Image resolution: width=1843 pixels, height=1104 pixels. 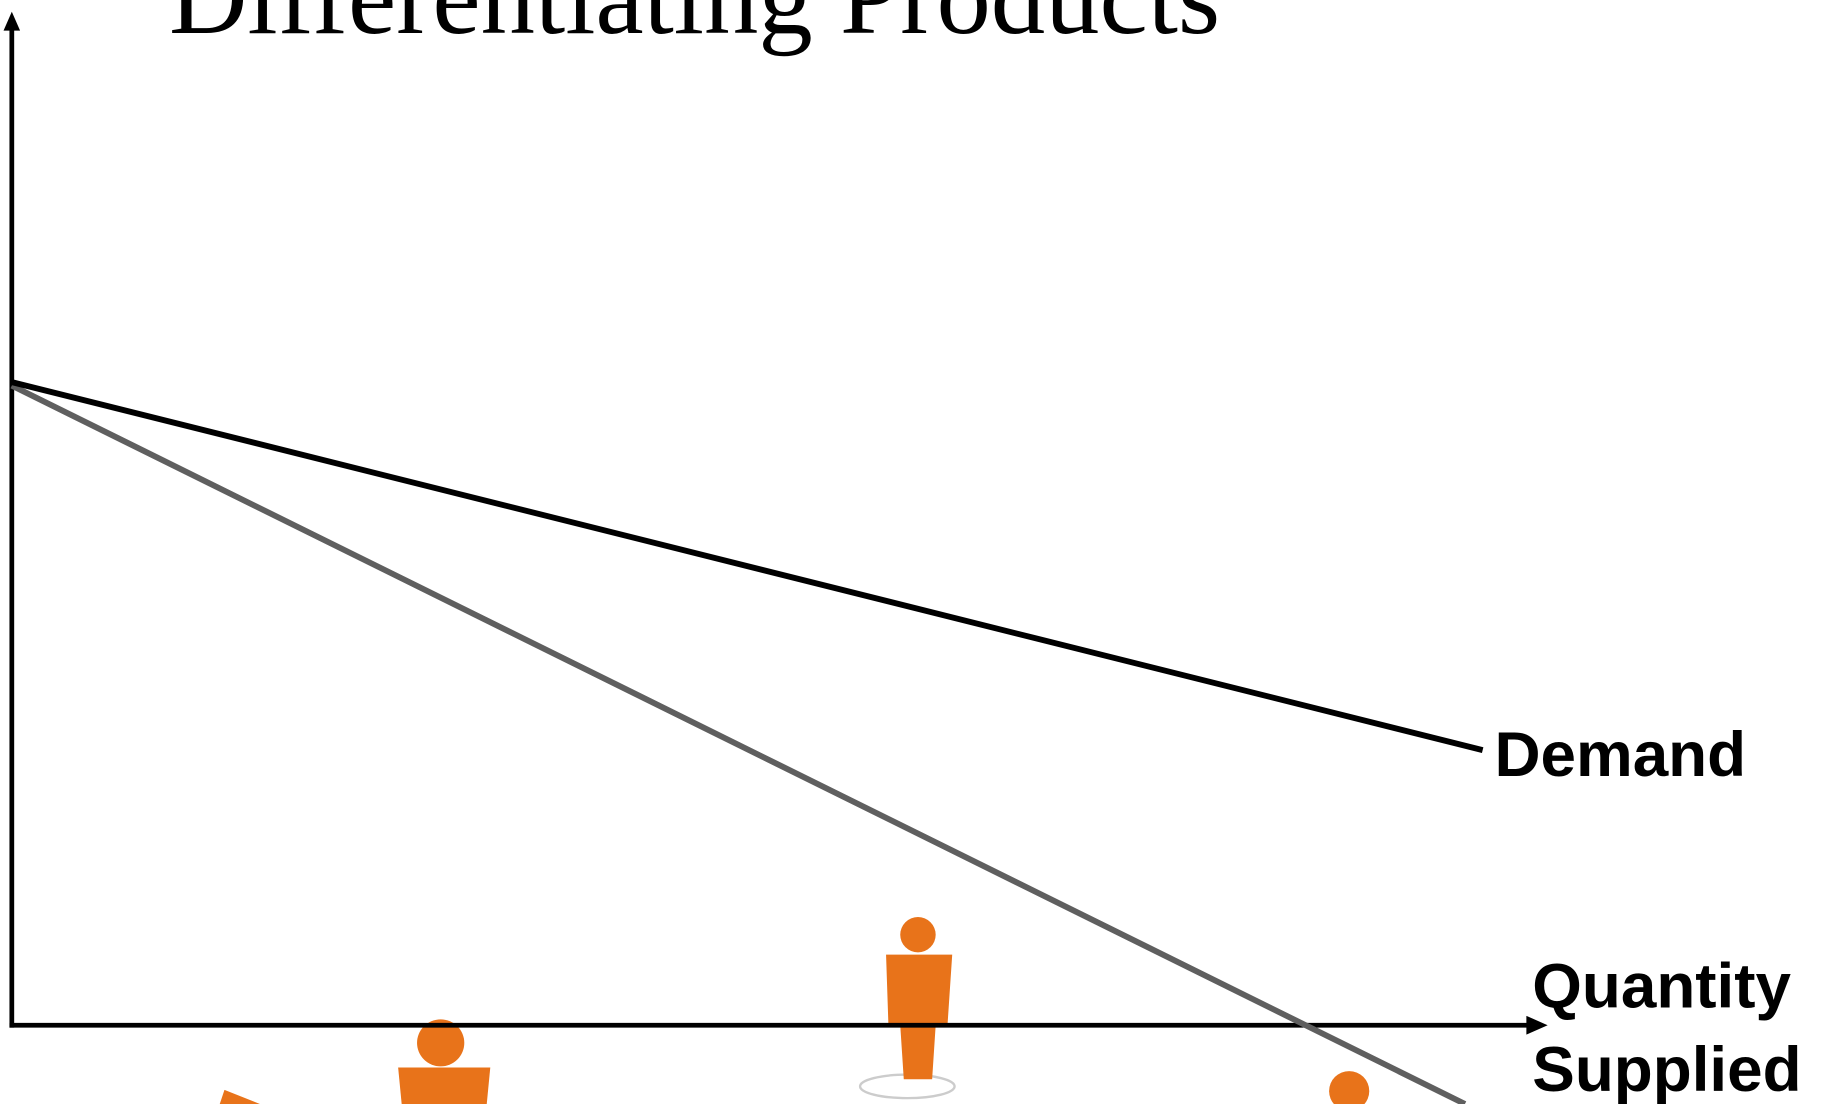 What do you see at coordinates (1620, 754) in the screenshot?
I see `demand-label: Demand` at bounding box center [1620, 754].